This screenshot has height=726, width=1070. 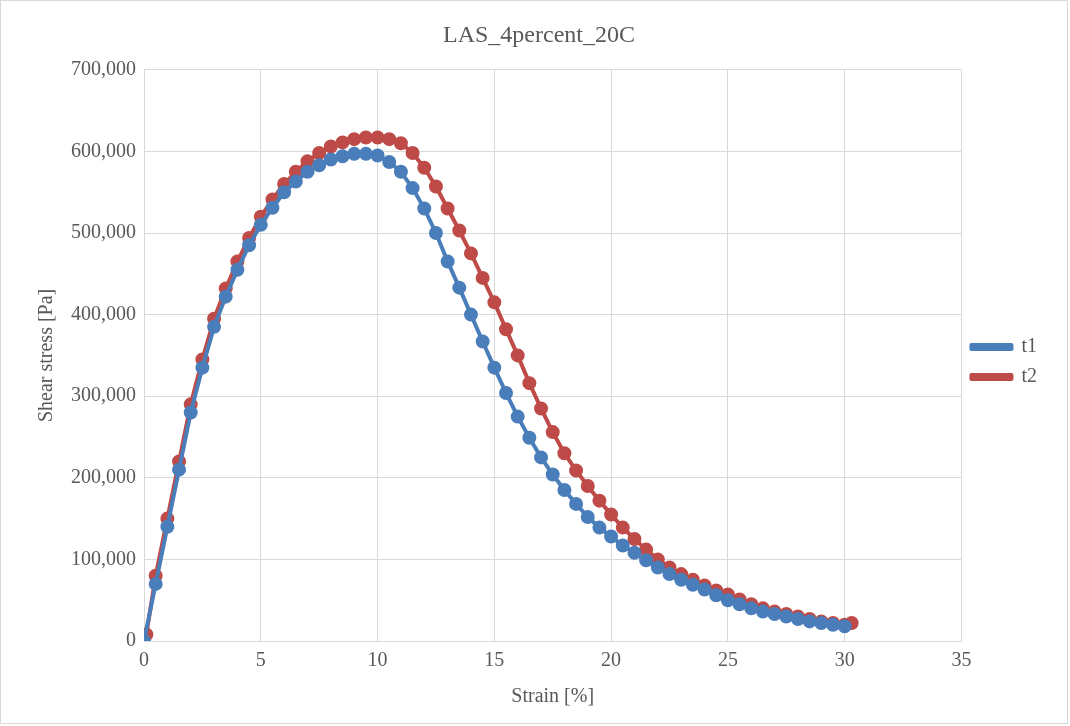 I want to click on x-tick-label: 5, so click(x=260, y=659).